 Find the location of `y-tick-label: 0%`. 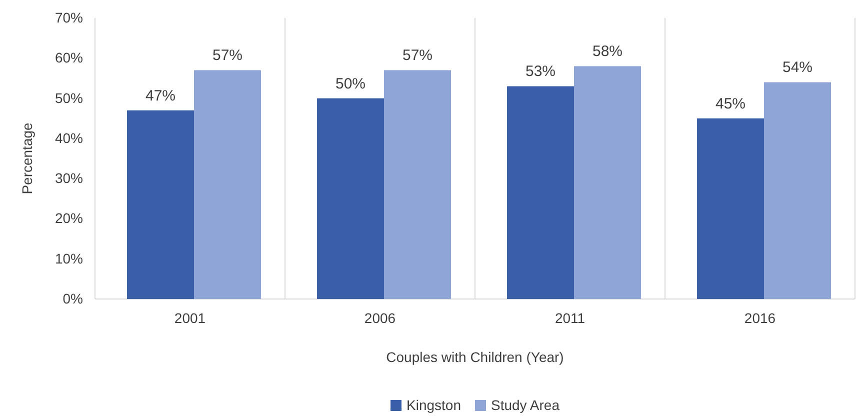

y-tick-label: 0% is located at coordinates (72, 298).